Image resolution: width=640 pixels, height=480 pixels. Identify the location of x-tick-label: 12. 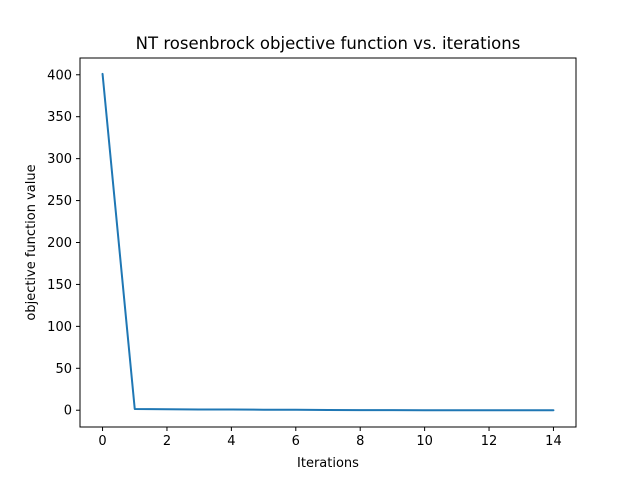
(489, 441).